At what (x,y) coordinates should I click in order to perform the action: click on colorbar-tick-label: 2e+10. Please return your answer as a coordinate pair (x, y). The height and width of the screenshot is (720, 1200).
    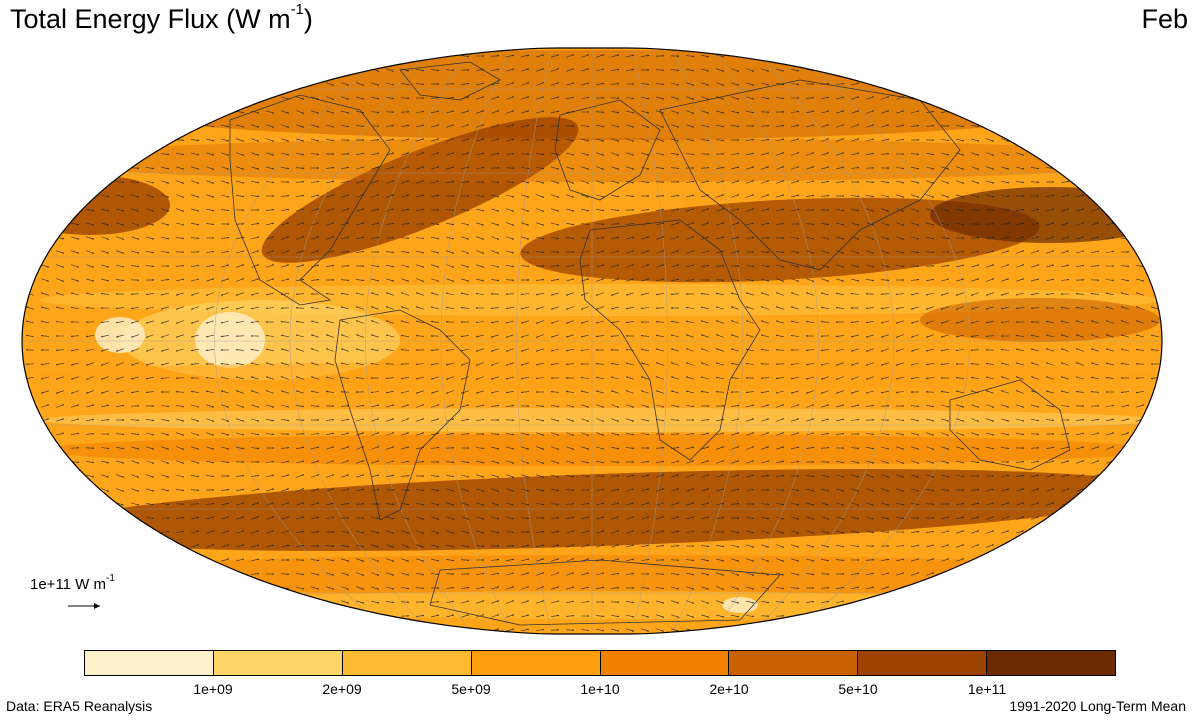
    Looking at the image, I should click on (729, 689).